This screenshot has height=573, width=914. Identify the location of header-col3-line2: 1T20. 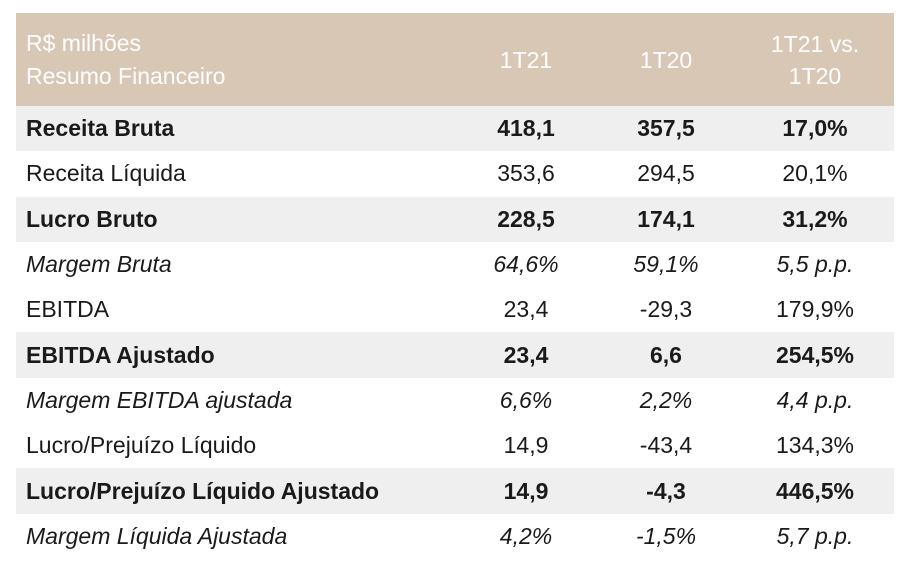
(815, 75).